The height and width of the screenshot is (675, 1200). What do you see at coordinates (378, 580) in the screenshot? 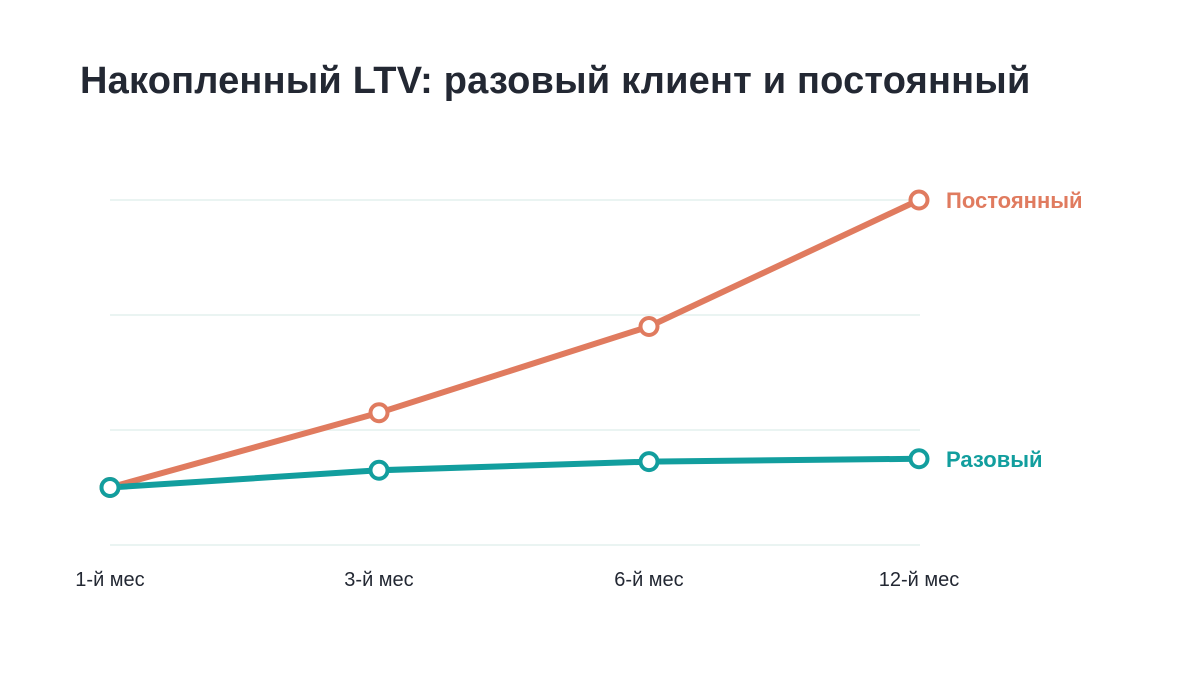
I see `x-tick-label: 3-й мес` at bounding box center [378, 580].